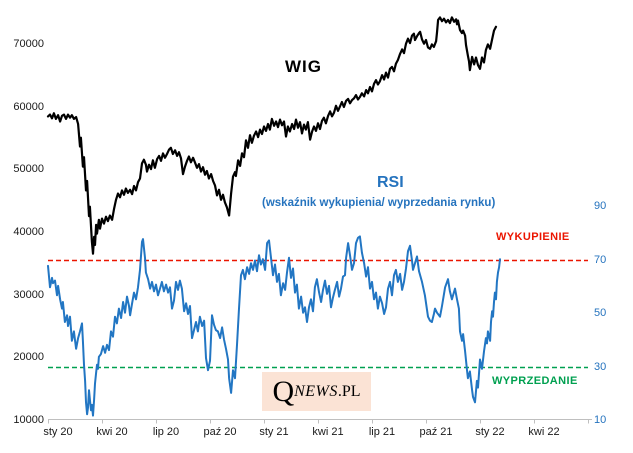 The height and width of the screenshot is (453, 633). Describe the element at coordinates (283, 391) in the screenshot. I see `qnews-logo-q: Q` at that location.